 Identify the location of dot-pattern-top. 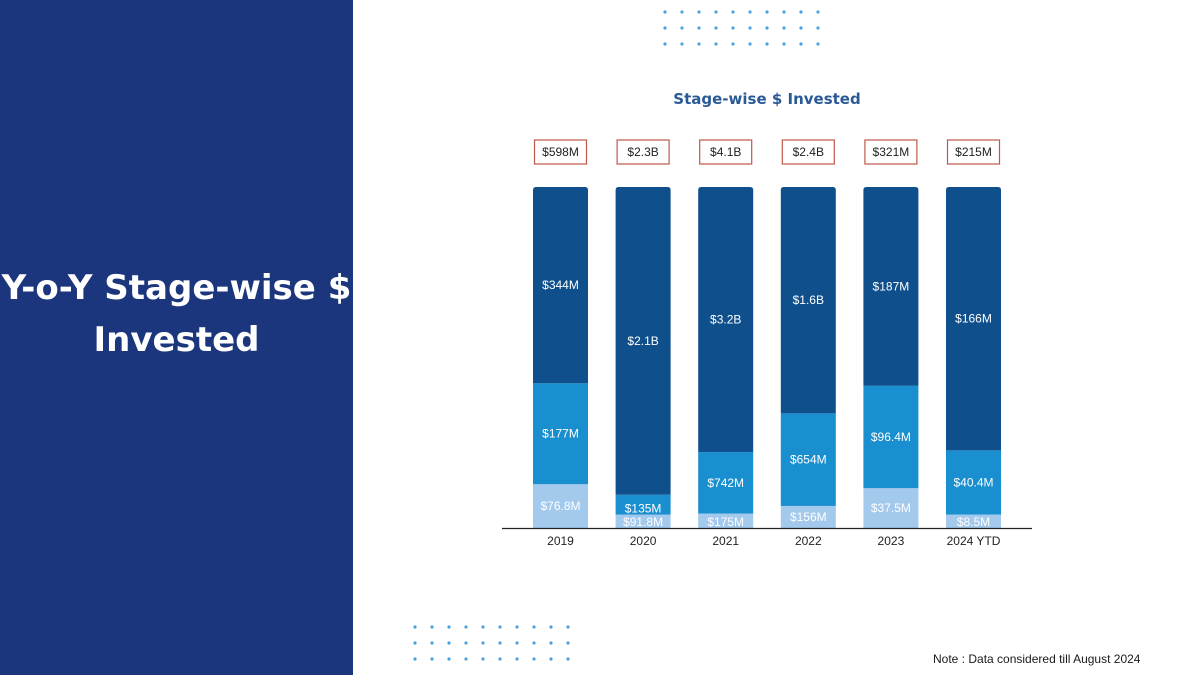
(743, 30).